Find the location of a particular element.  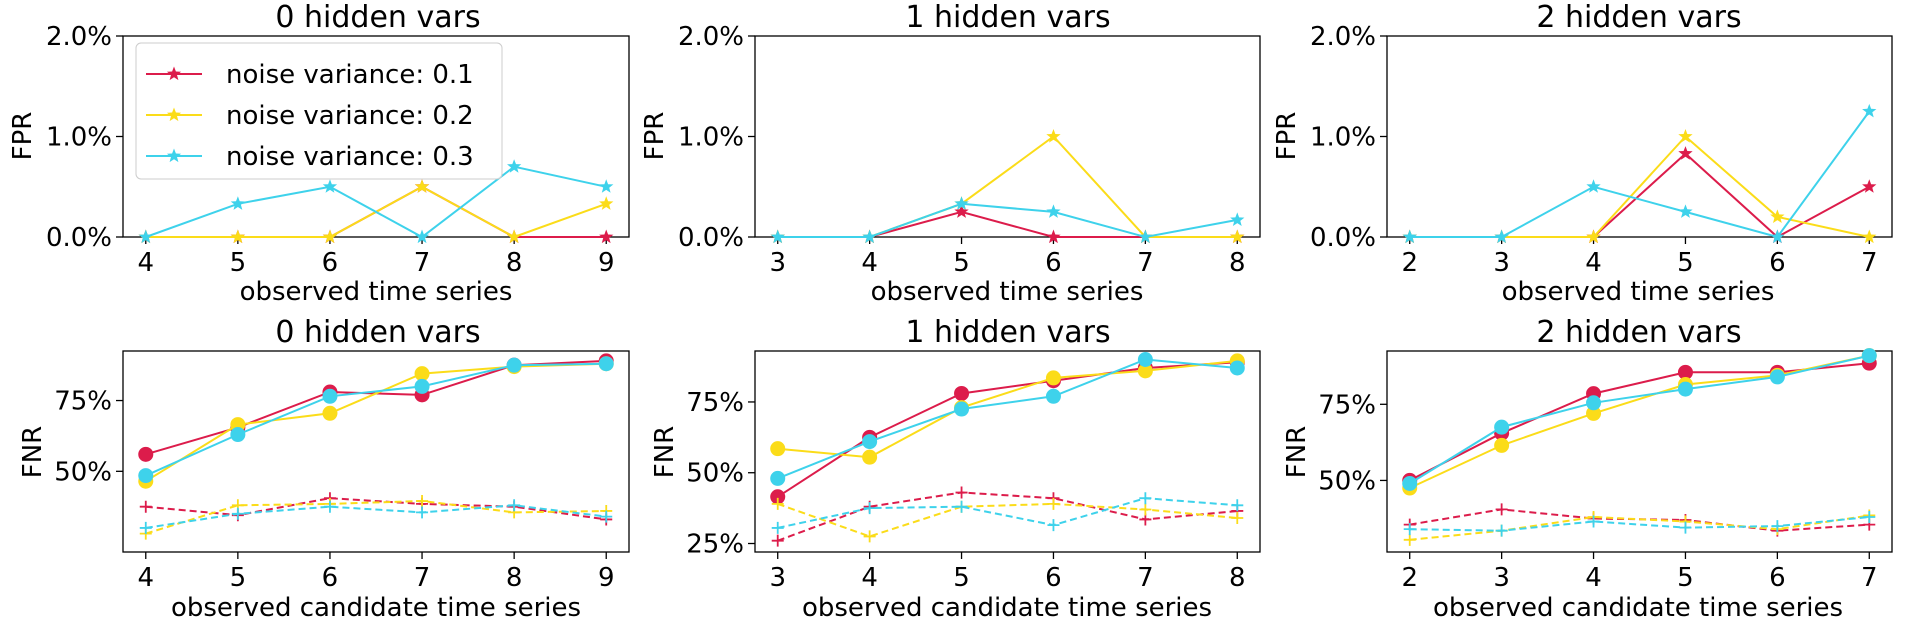

y-tick-label: 50% is located at coordinates (1347, 481).